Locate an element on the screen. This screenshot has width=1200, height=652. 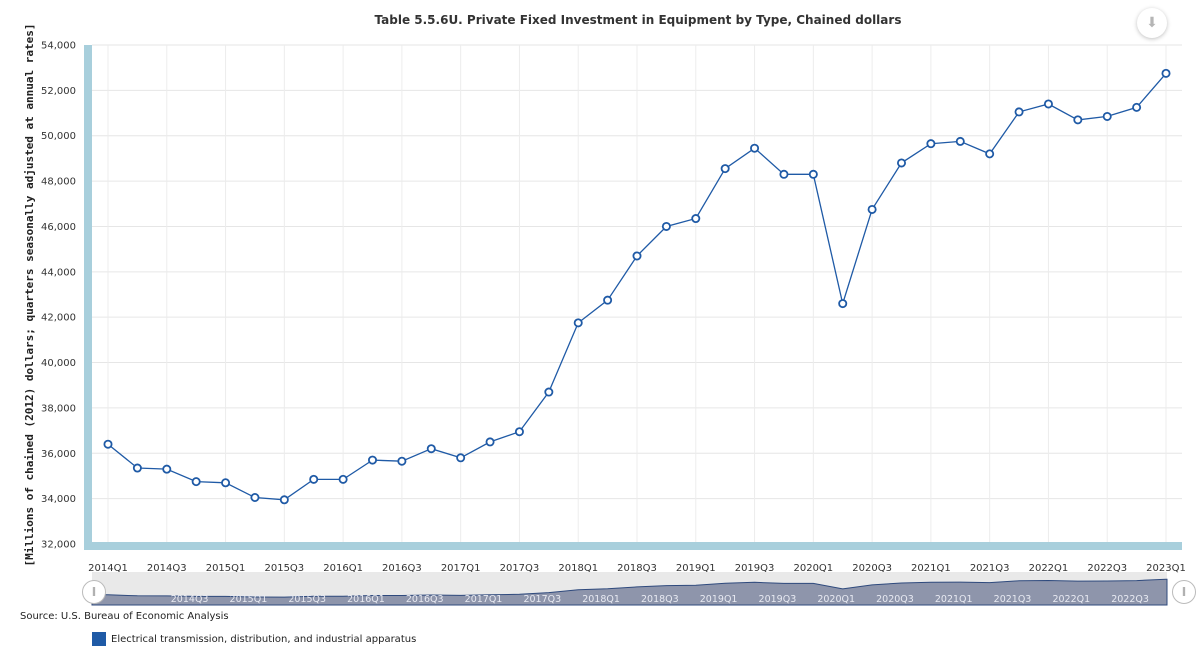
download-button: ⬇ is located at coordinates (1152, 23).